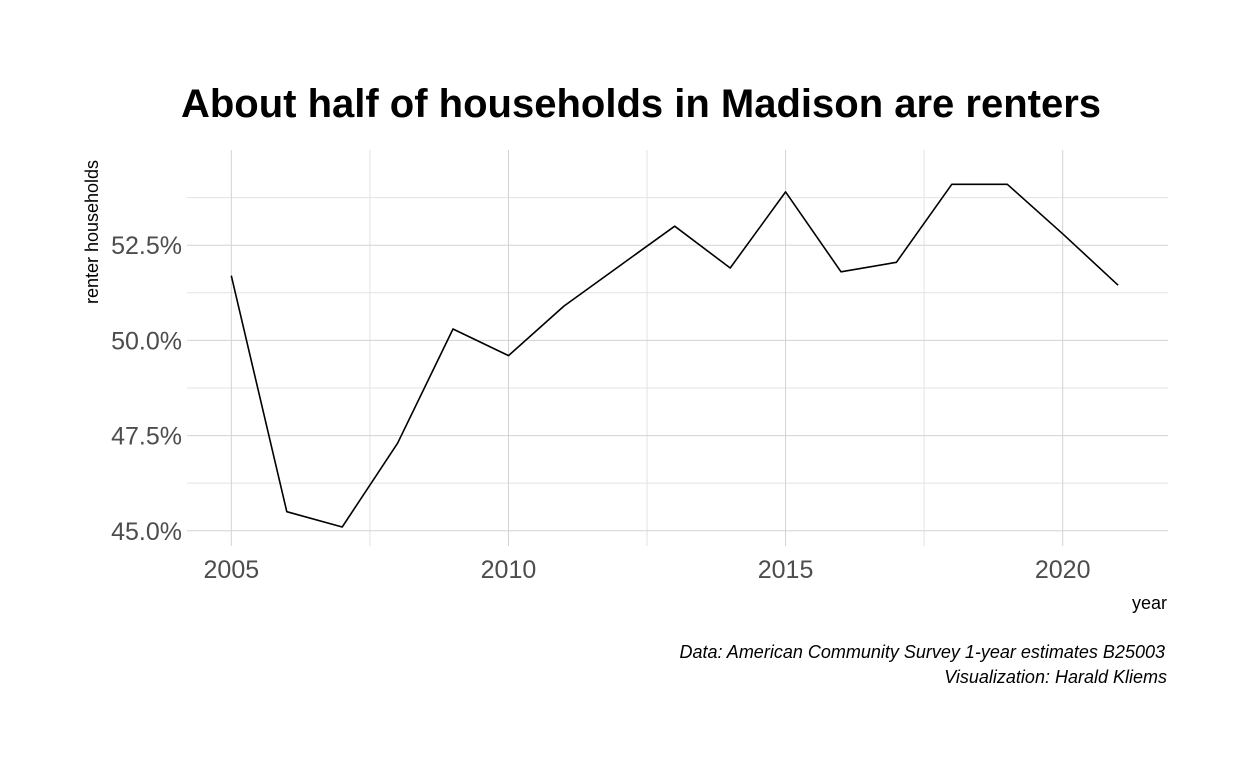  I want to click on y-tick-label: 45.0%, so click(146, 532).